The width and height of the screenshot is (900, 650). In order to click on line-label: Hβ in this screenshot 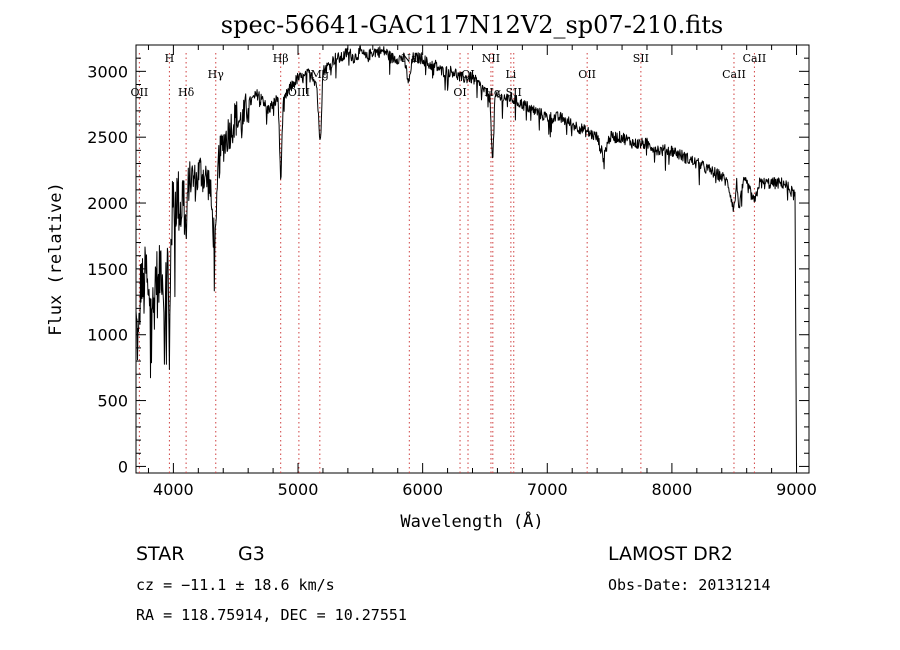, I will do `click(281, 58)`.